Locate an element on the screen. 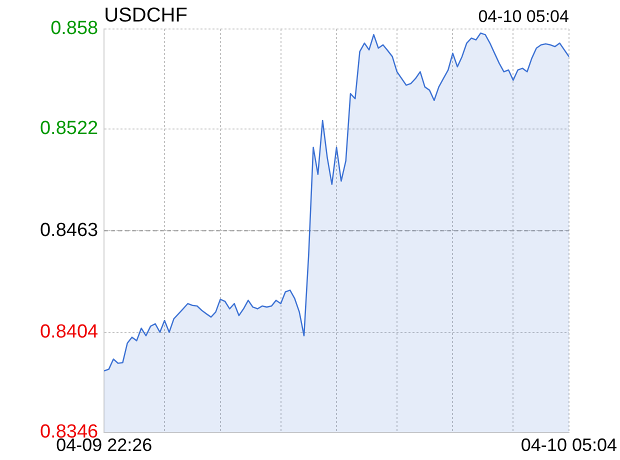  chart-title: USDCHF is located at coordinates (146, 15).